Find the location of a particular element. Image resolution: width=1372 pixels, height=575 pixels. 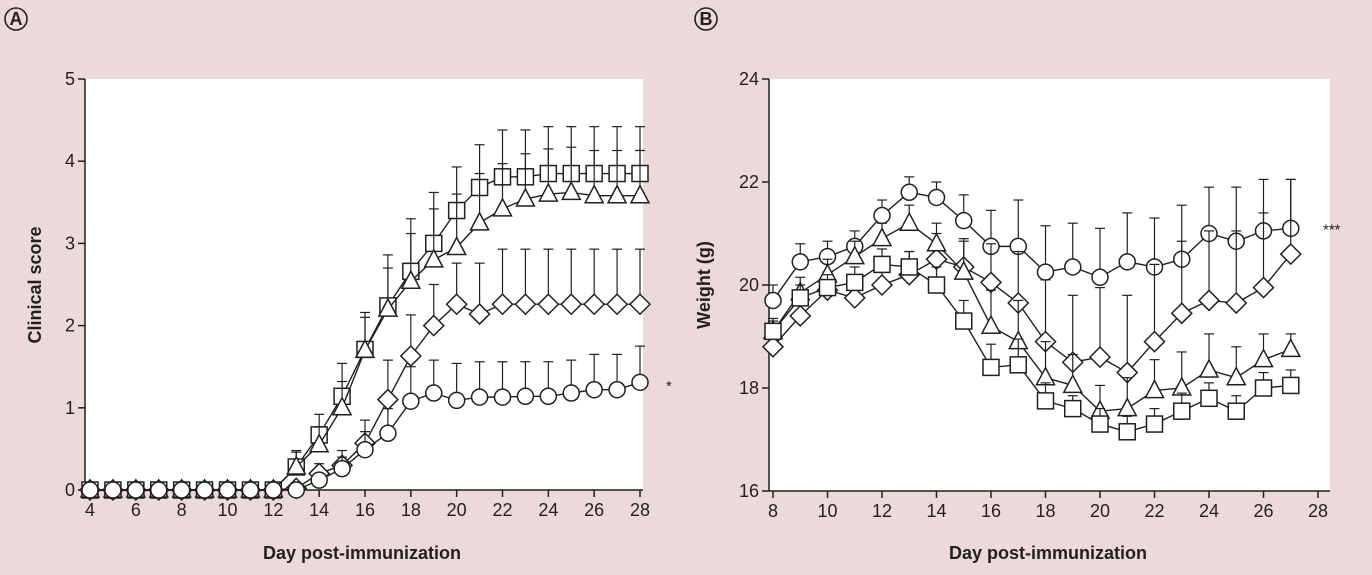

panel-b-letter-circle is located at coordinates (706, 19).